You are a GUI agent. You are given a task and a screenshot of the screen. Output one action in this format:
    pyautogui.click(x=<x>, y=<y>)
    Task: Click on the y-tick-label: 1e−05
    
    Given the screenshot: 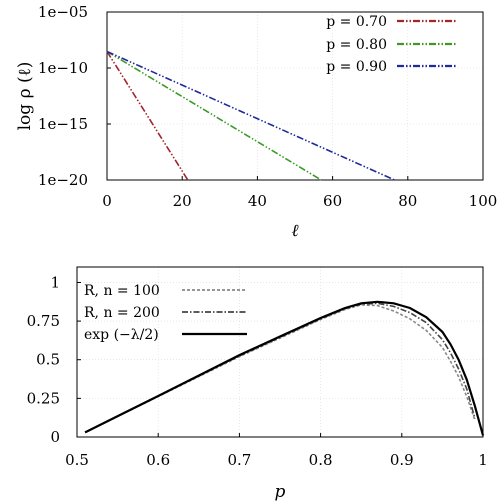 What is the action you would take?
    pyautogui.click(x=63, y=12)
    